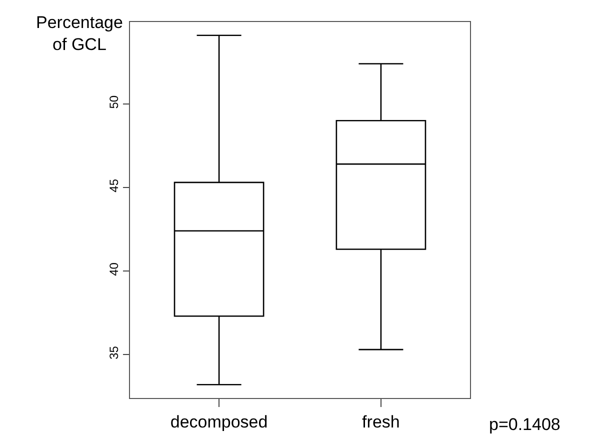 This screenshot has width=600, height=443. Describe the element at coordinates (114, 185) in the screenshot. I see `y-tick-label: 45` at that location.